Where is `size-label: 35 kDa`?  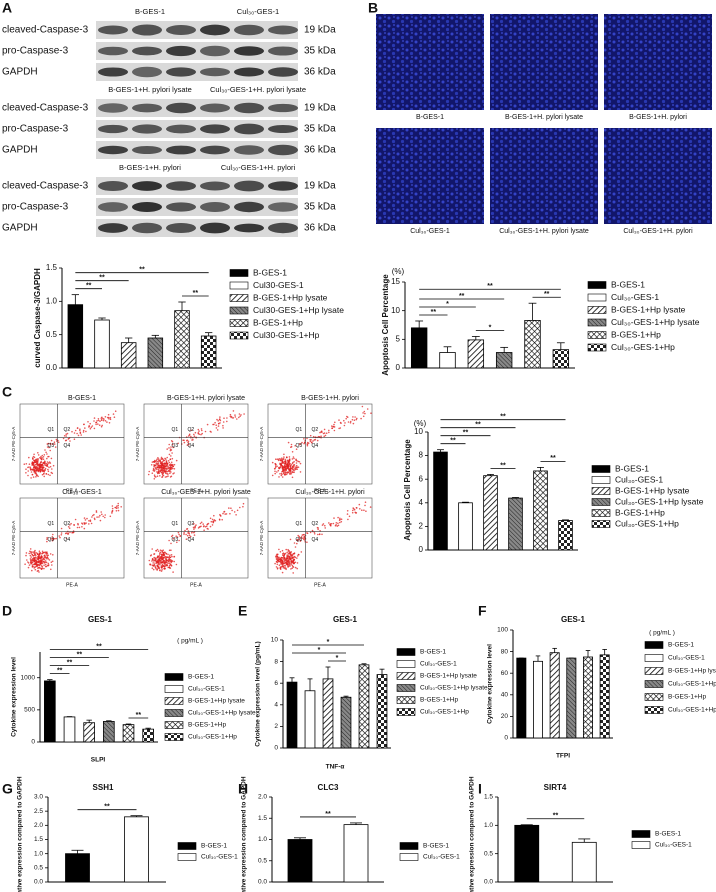 size-label: 35 kDa is located at coordinates (320, 207).